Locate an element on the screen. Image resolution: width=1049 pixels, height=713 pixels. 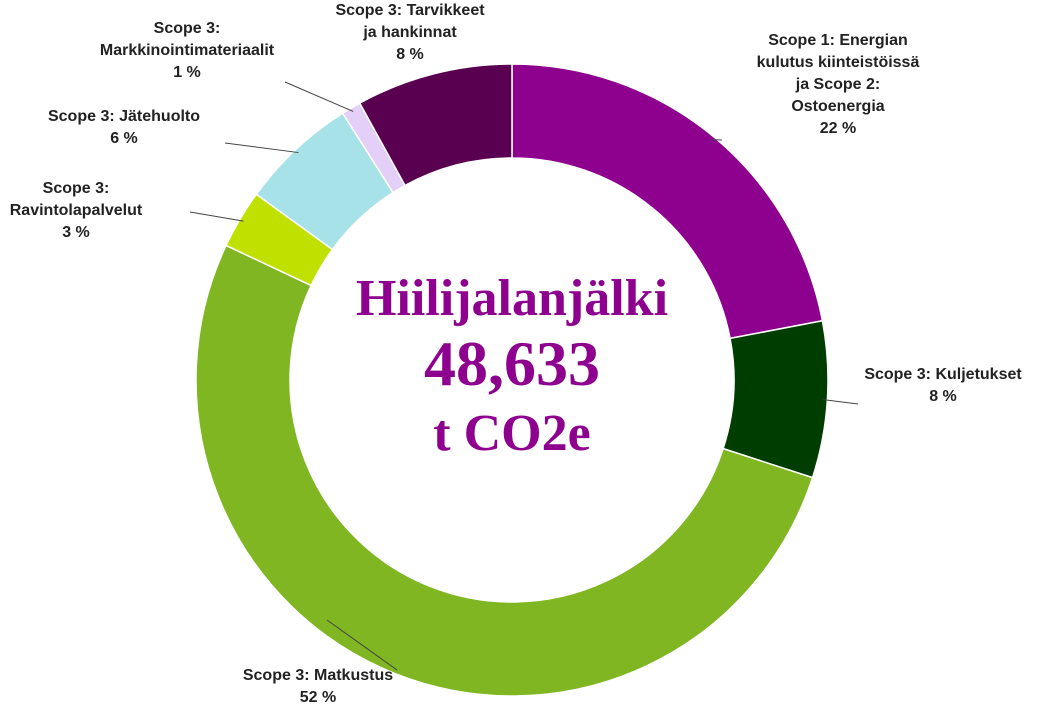
slice-label: Scope 3: Kuljetukset is located at coordinates (943, 374).